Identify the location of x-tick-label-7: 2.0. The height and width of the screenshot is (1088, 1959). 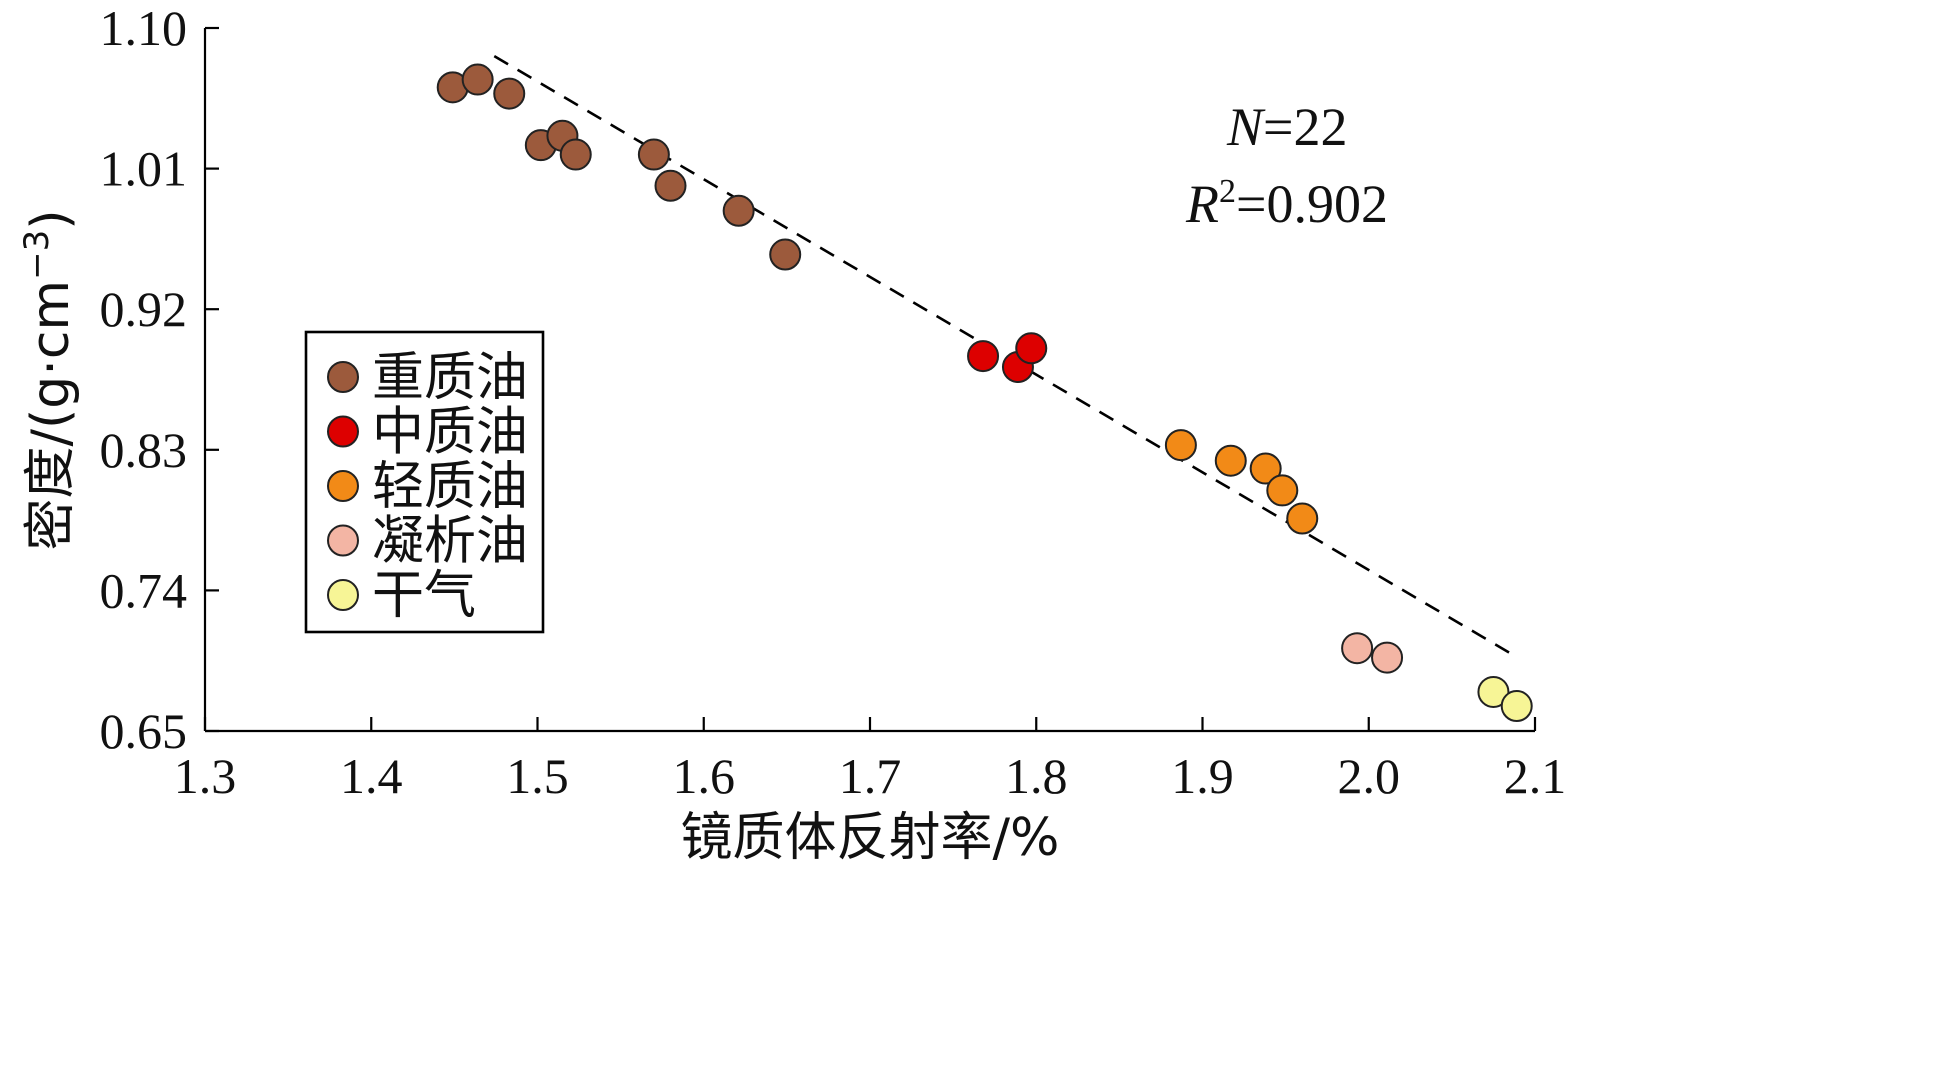
(1369, 776).